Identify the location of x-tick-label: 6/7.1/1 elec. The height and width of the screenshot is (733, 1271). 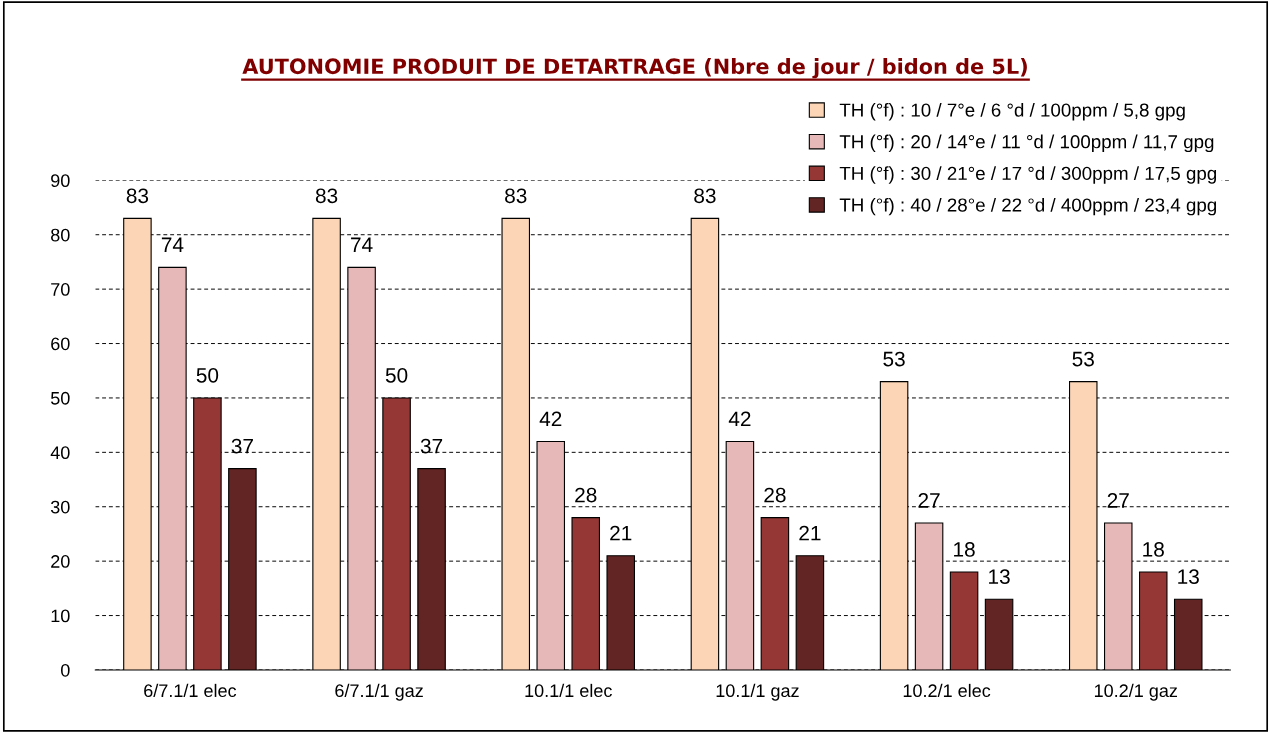
(190, 690).